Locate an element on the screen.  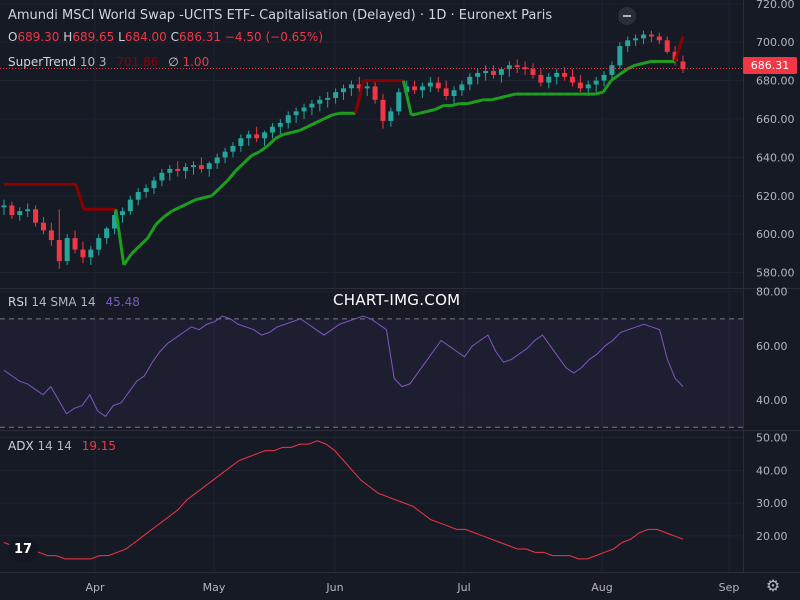
close-label: C is located at coordinates (175, 37).